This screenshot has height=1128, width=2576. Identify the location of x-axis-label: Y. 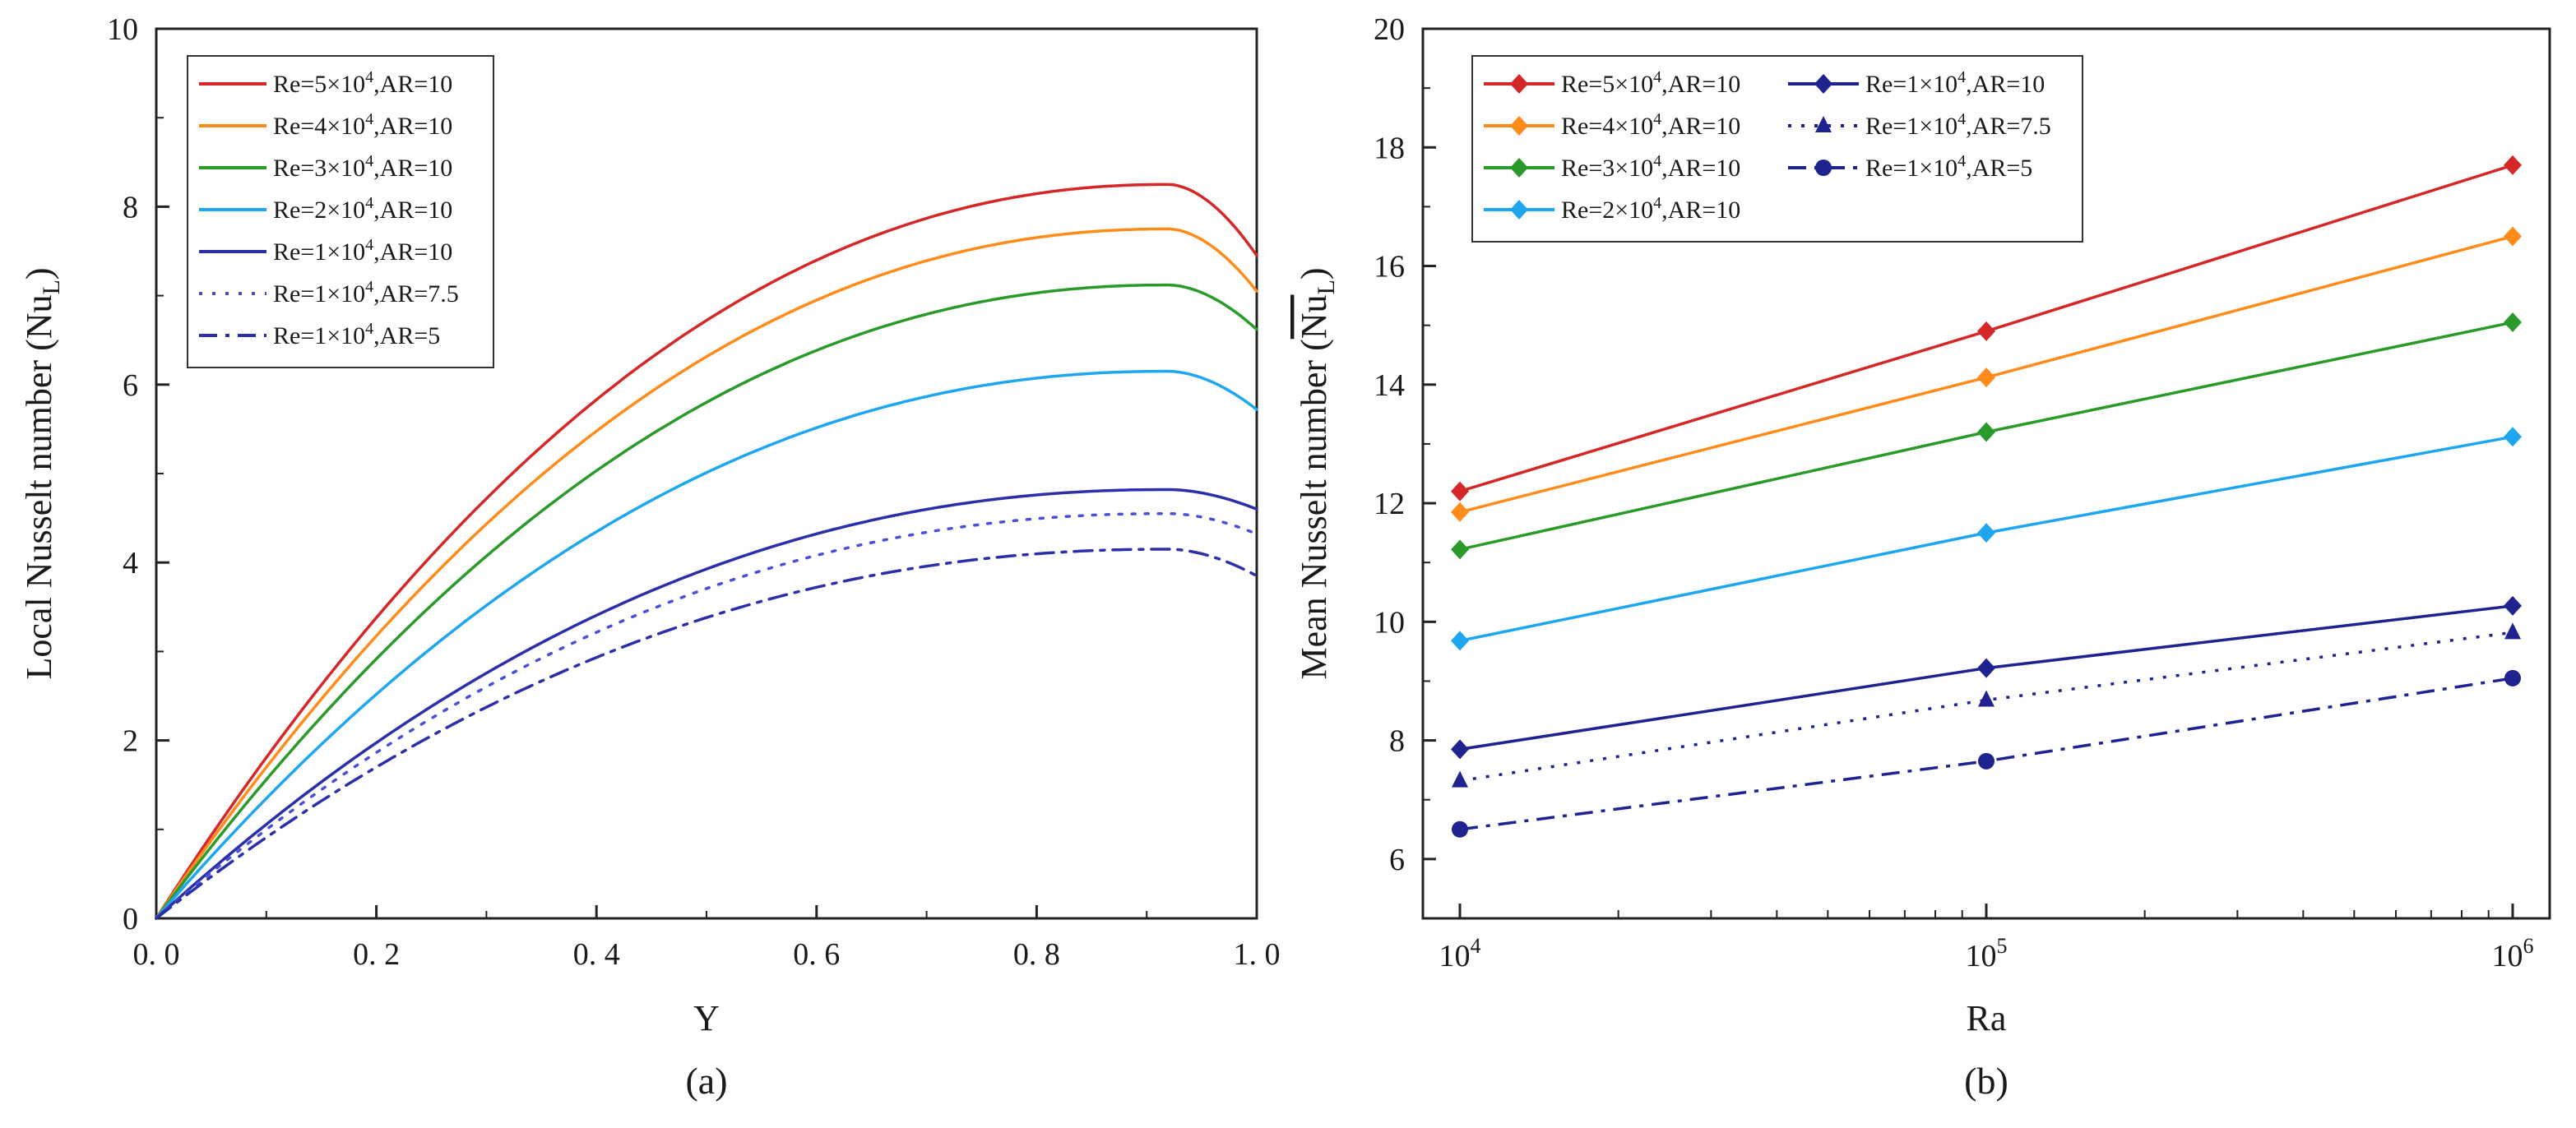
(706, 1018).